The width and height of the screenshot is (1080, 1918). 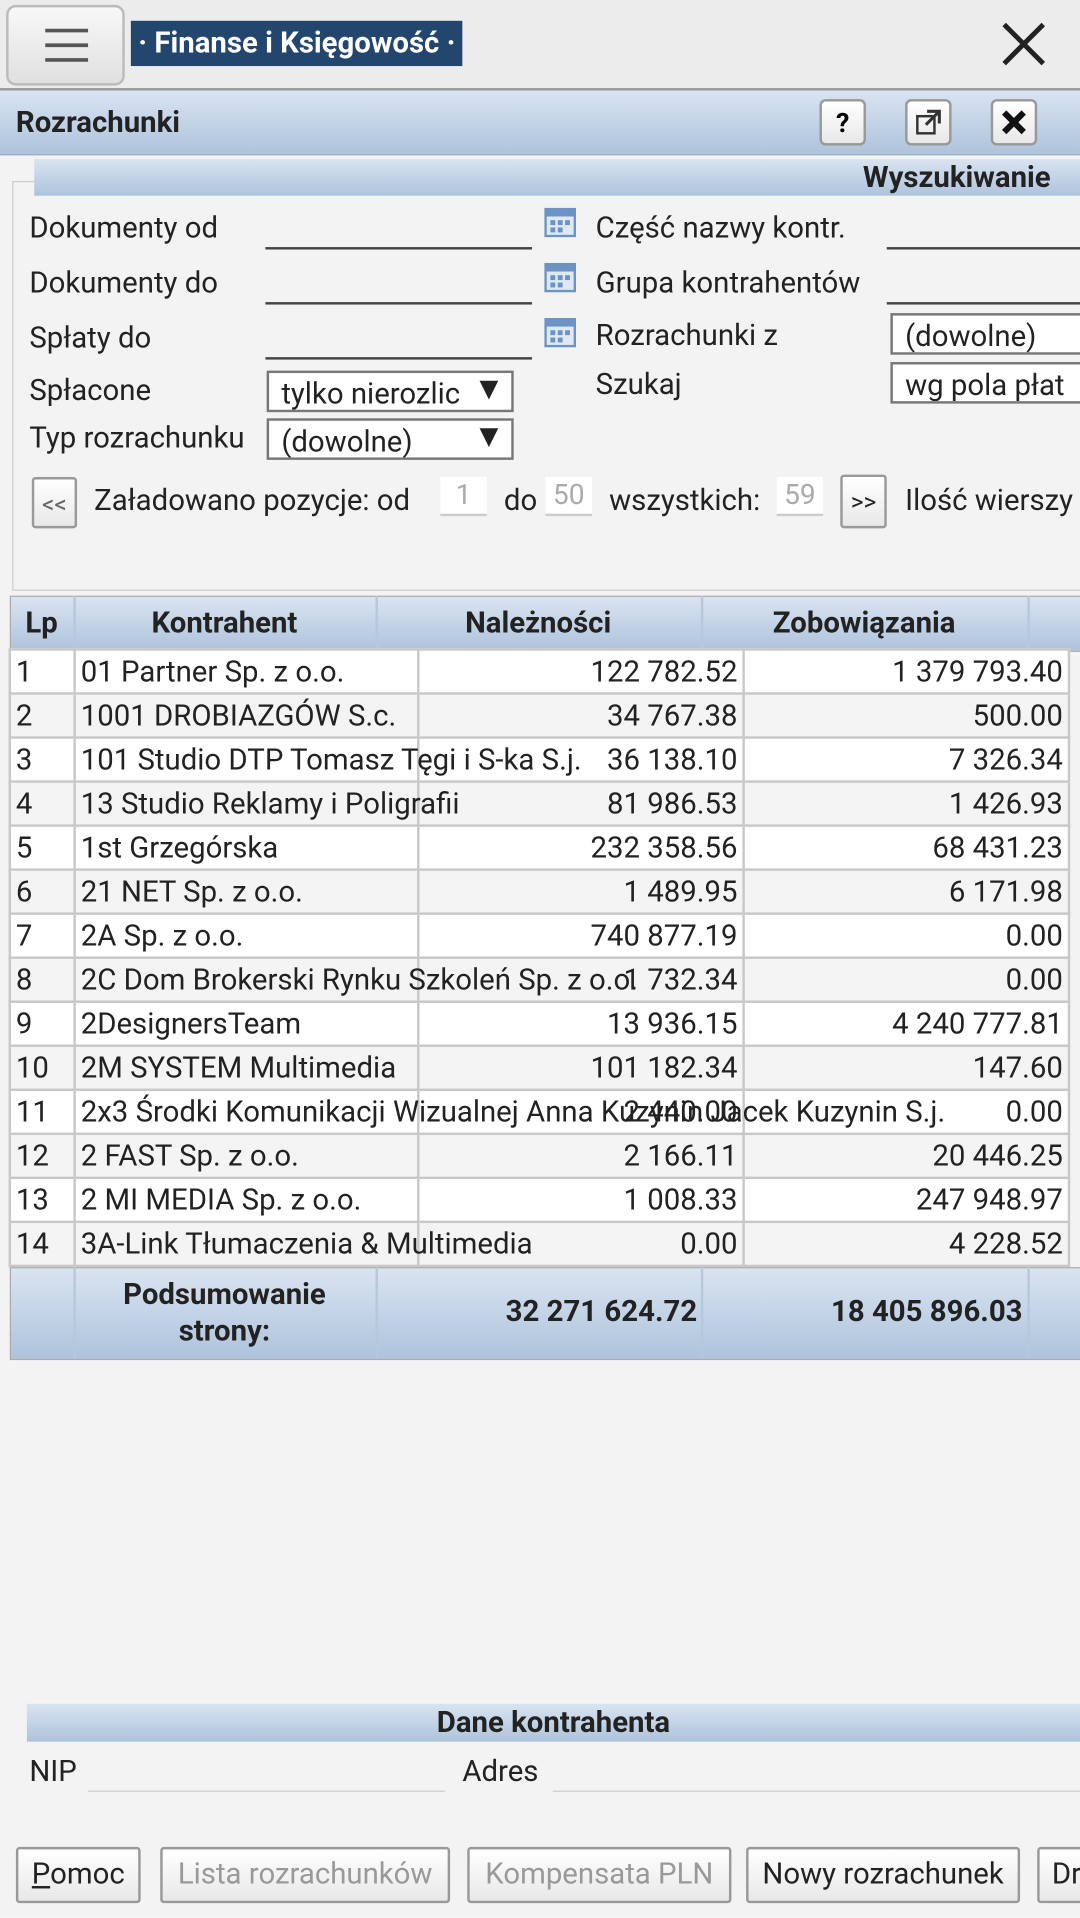 I want to click on menu-icon, so click(x=67, y=45).